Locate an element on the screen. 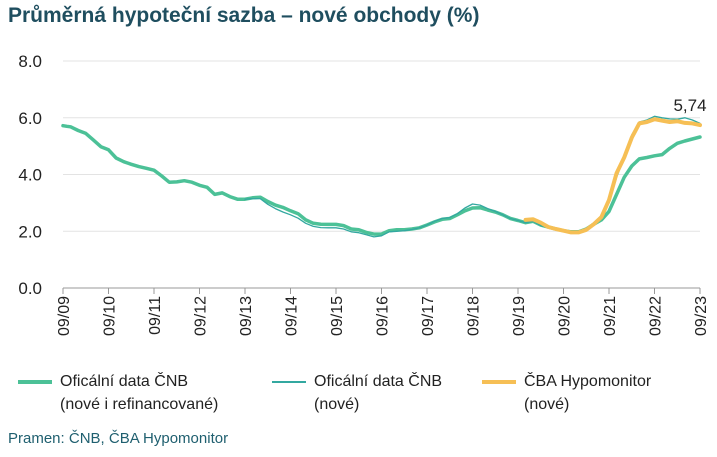 The image size is (717, 457). y-tick-label: 2.0 is located at coordinates (30, 231).